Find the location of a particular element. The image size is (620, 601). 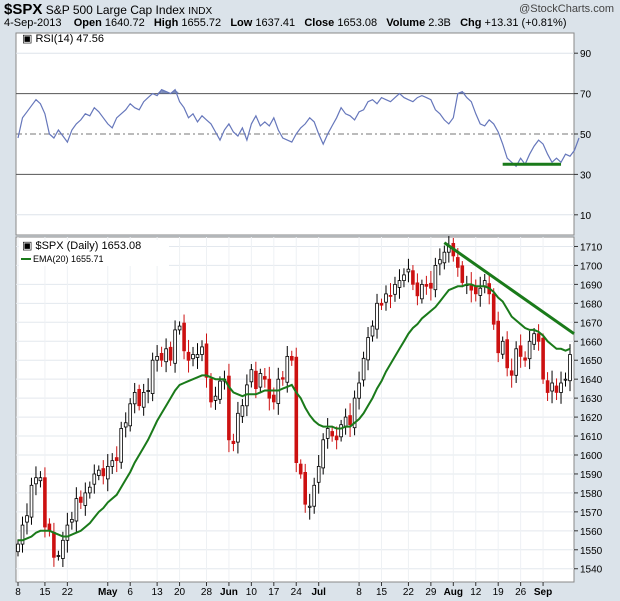

low-label: Low is located at coordinates (241, 23).